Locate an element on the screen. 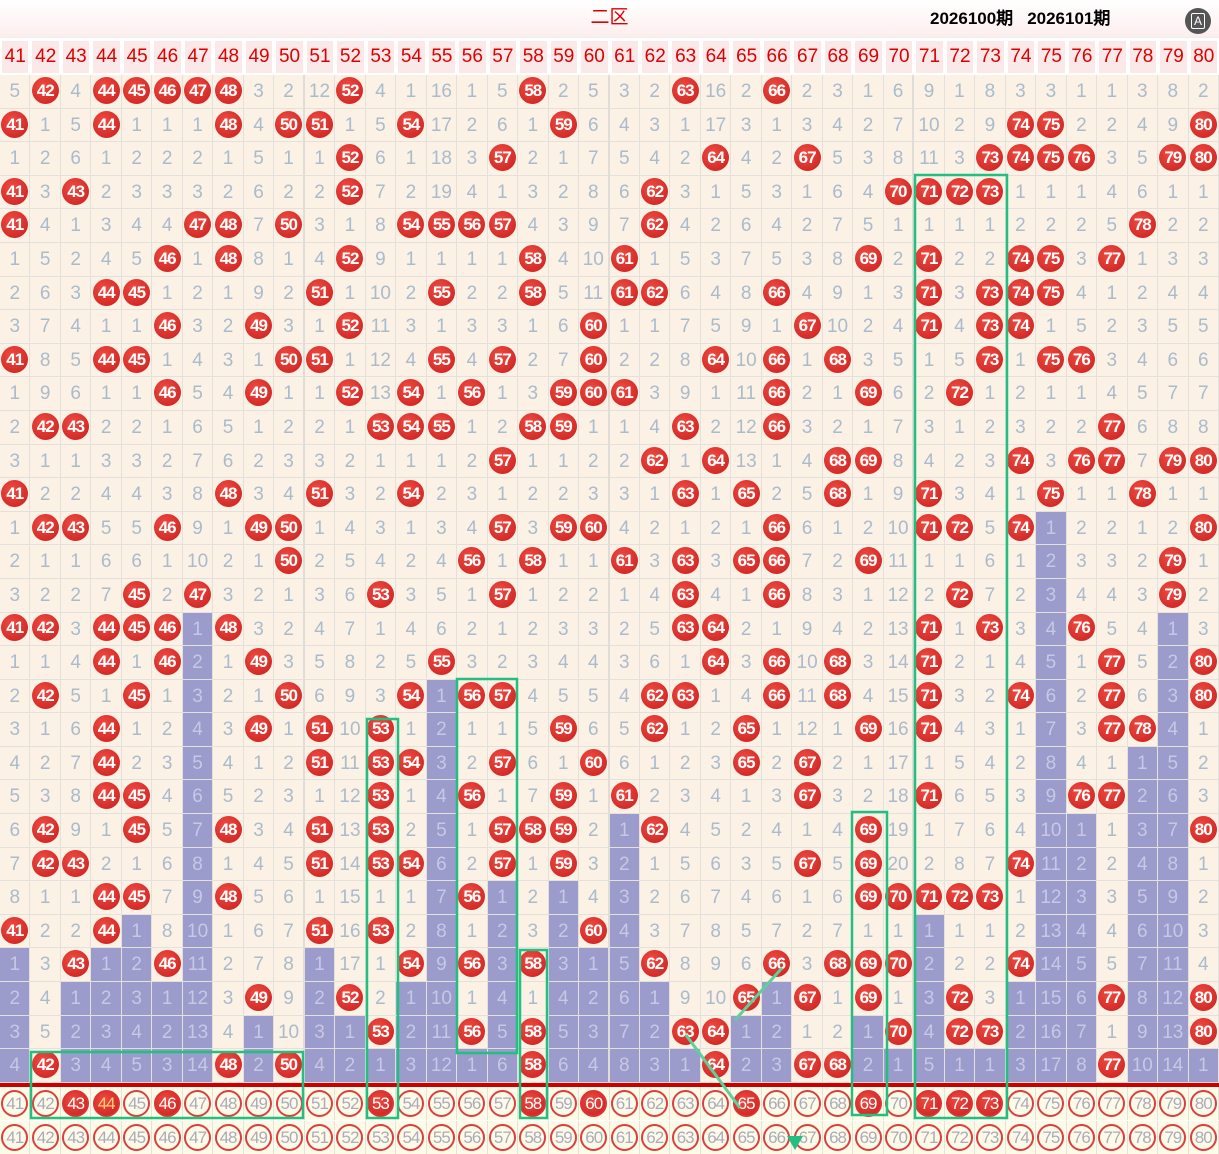  draw-cell: 48 is located at coordinates (228, 1137).